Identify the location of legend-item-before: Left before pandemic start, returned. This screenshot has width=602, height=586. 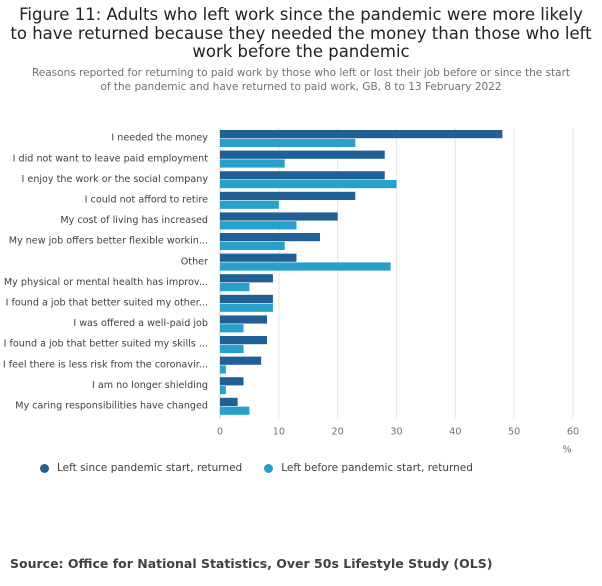
(368, 468).